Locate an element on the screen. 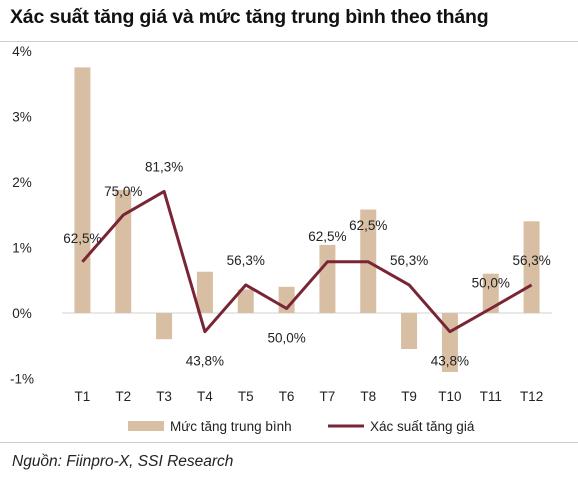 This screenshot has width=578, height=480. line-label-T1: 62,5% is located at coordinates (82, 238).